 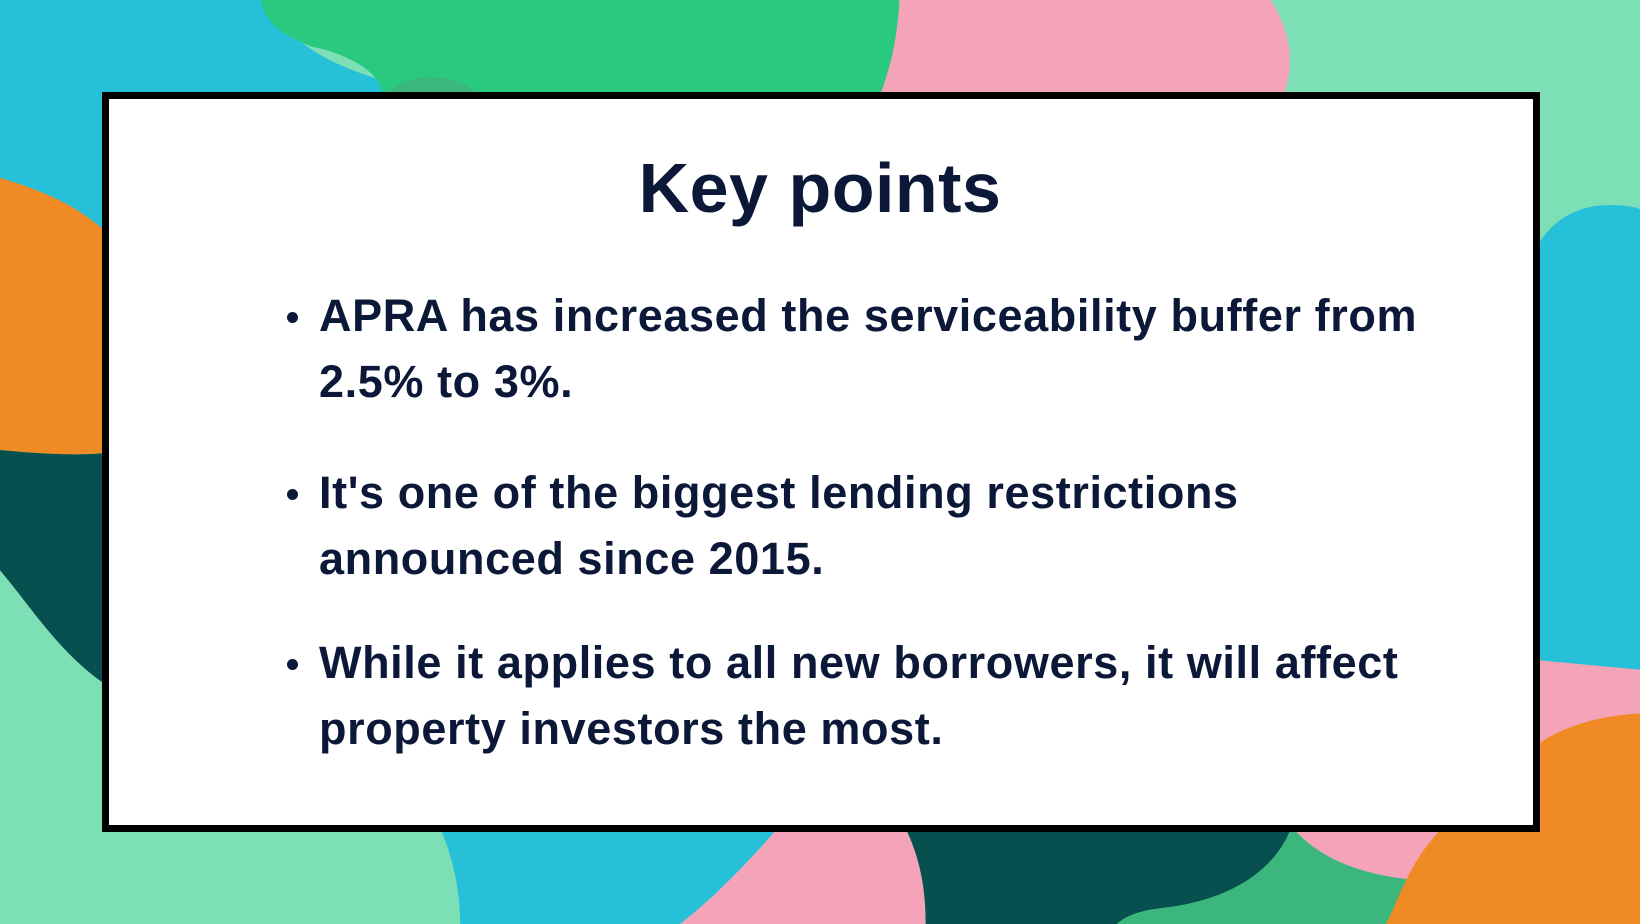 What do you see at coordinates (58, 570) in the screenshot?
I see `blob-teal-left` at bounding box center [58, 570].